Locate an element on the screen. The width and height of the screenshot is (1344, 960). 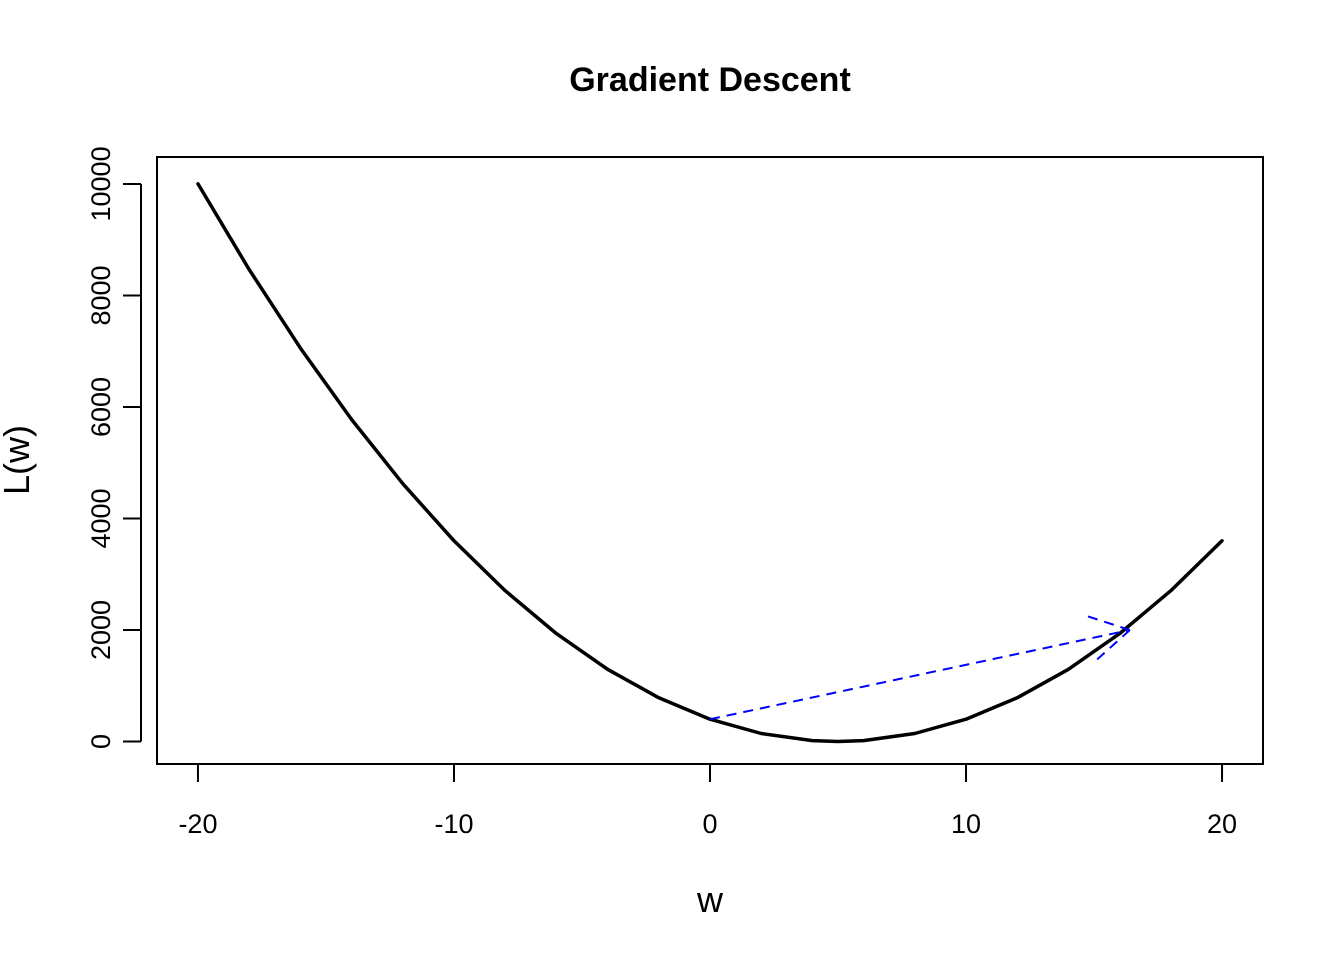
y-tick-label: 0 is located at coordinates (101, 741).